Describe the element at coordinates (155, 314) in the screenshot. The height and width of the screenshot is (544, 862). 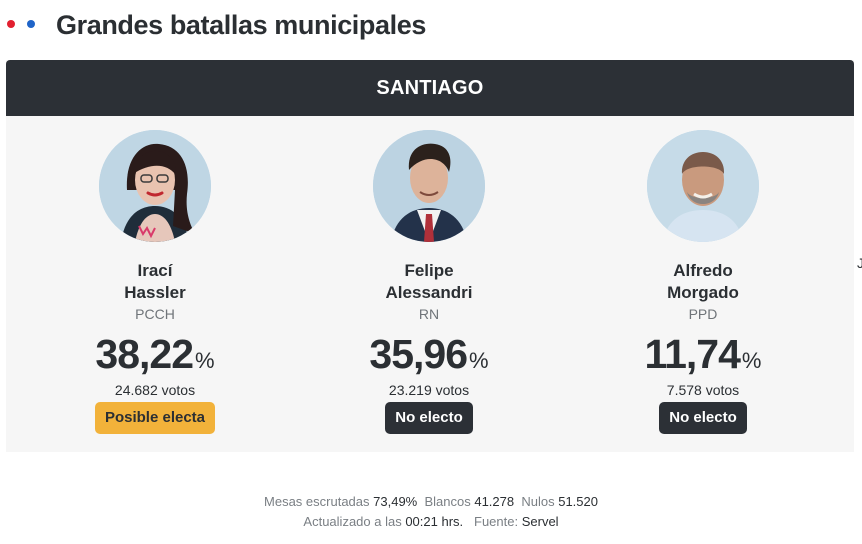
I see `candidate-party: PCCH` at that location.